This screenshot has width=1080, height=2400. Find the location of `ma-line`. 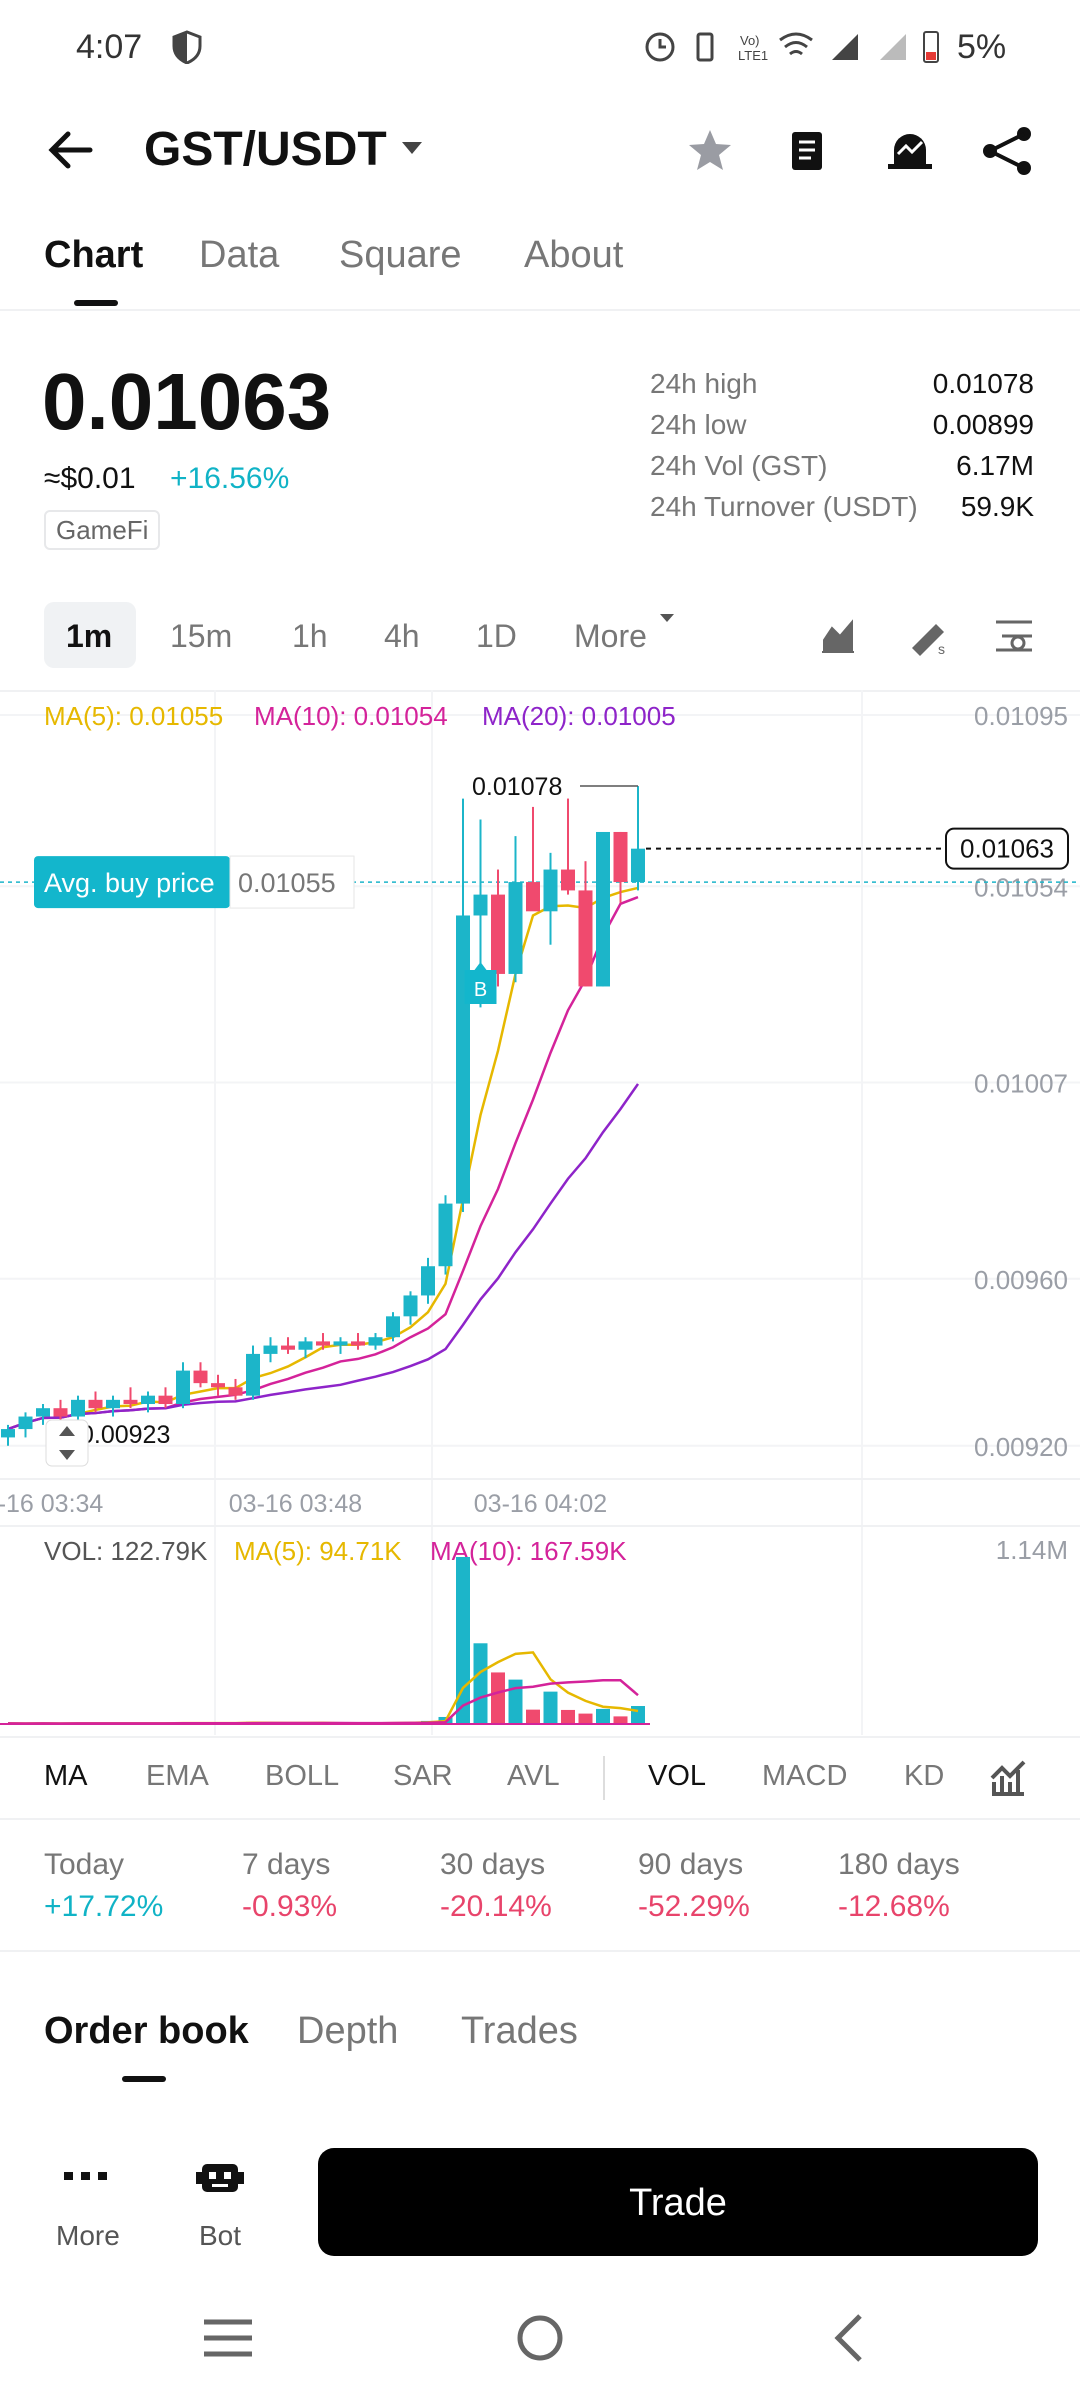

ma-line is located at coordinates (323, 1257).